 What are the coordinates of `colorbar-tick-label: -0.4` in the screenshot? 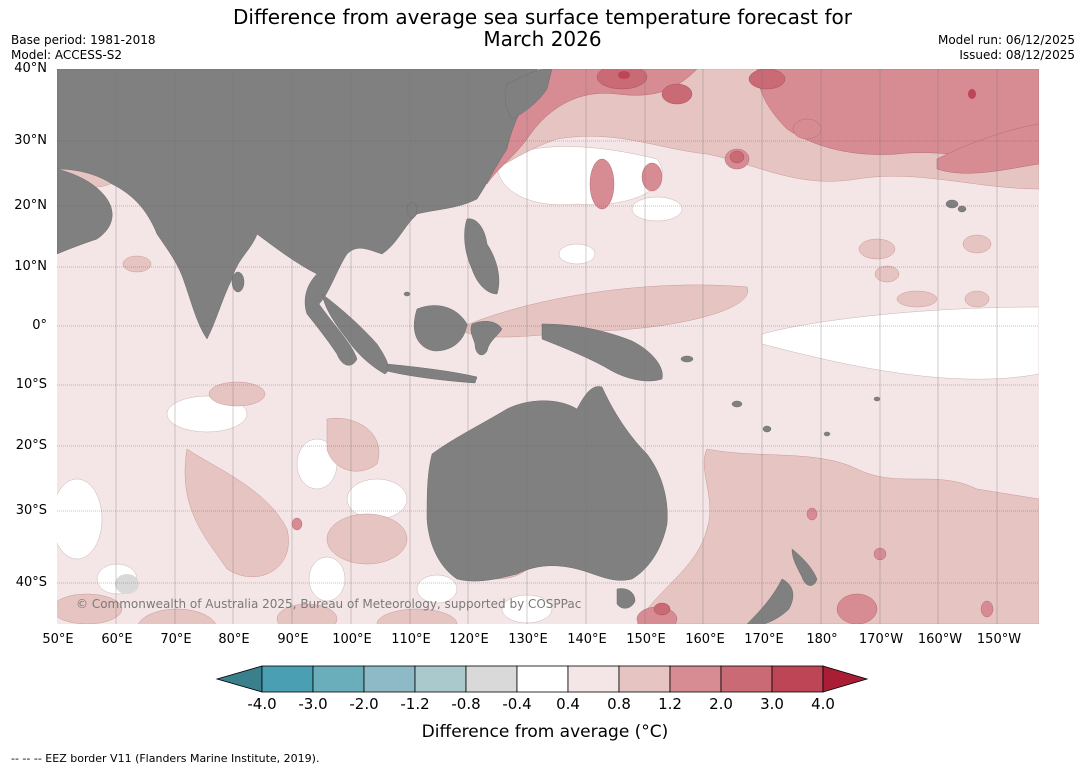 It's located at (517, 704).